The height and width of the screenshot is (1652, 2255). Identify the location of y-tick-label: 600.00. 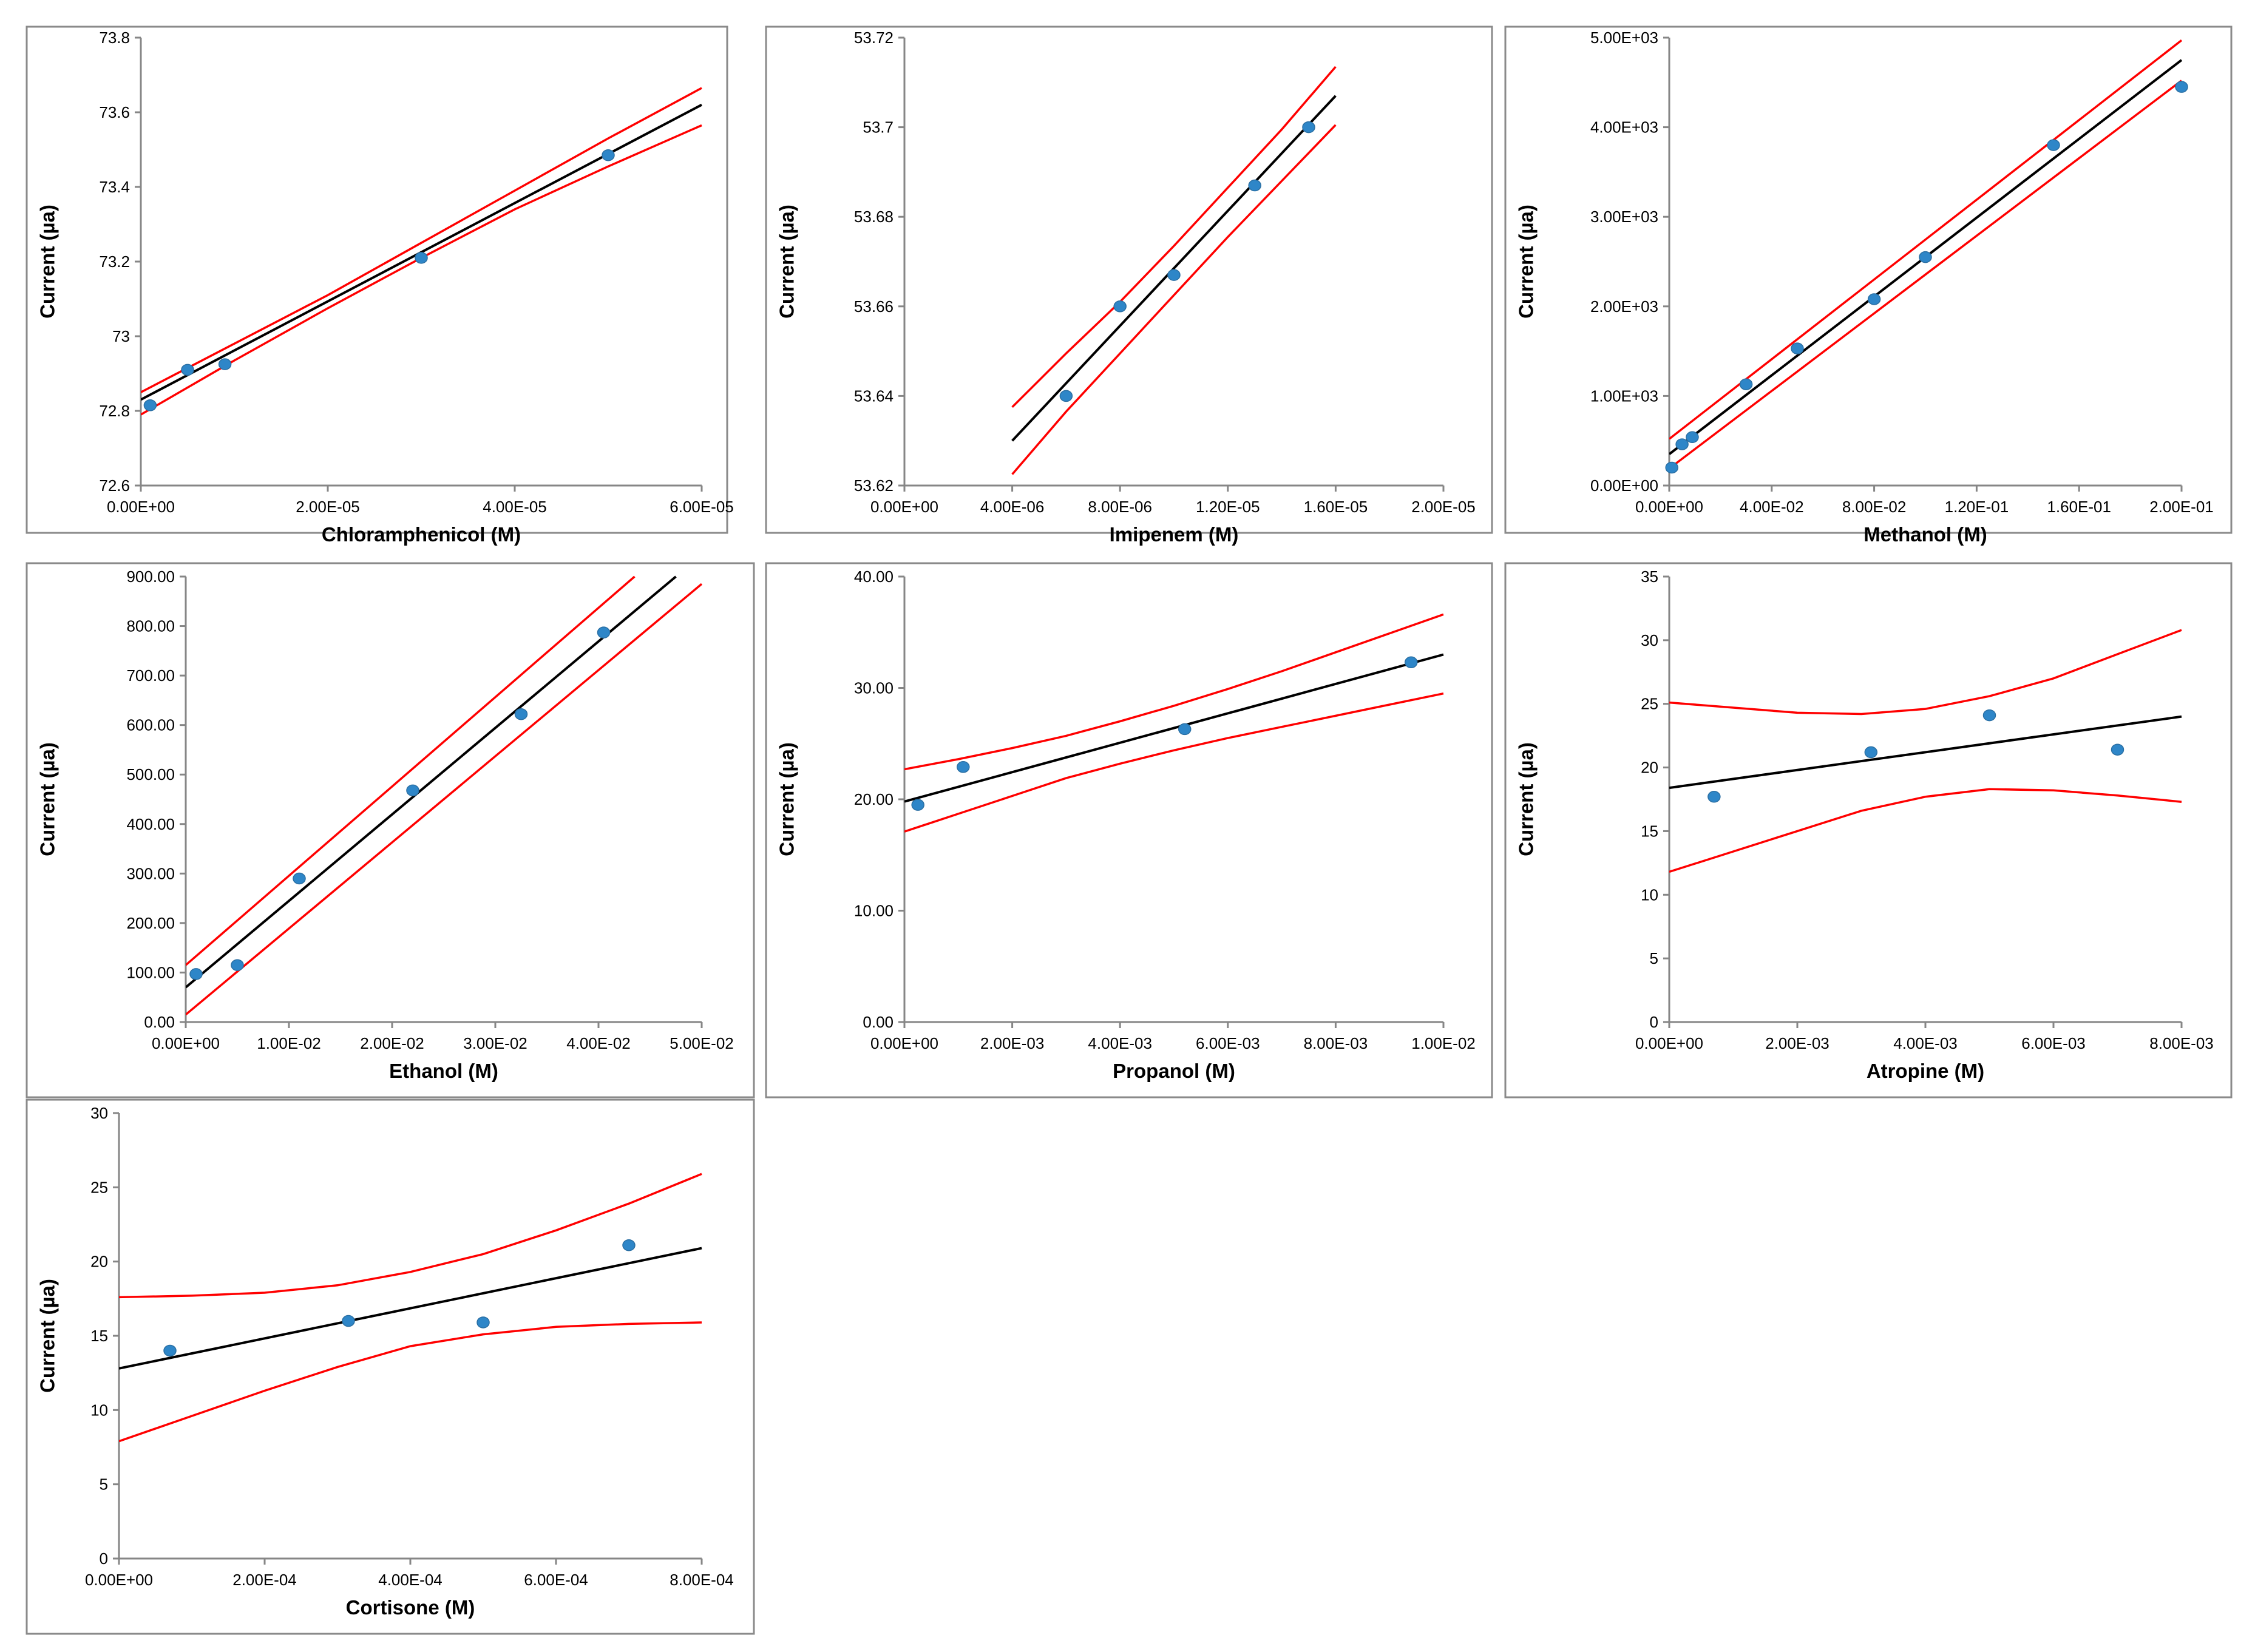
(150, 725).